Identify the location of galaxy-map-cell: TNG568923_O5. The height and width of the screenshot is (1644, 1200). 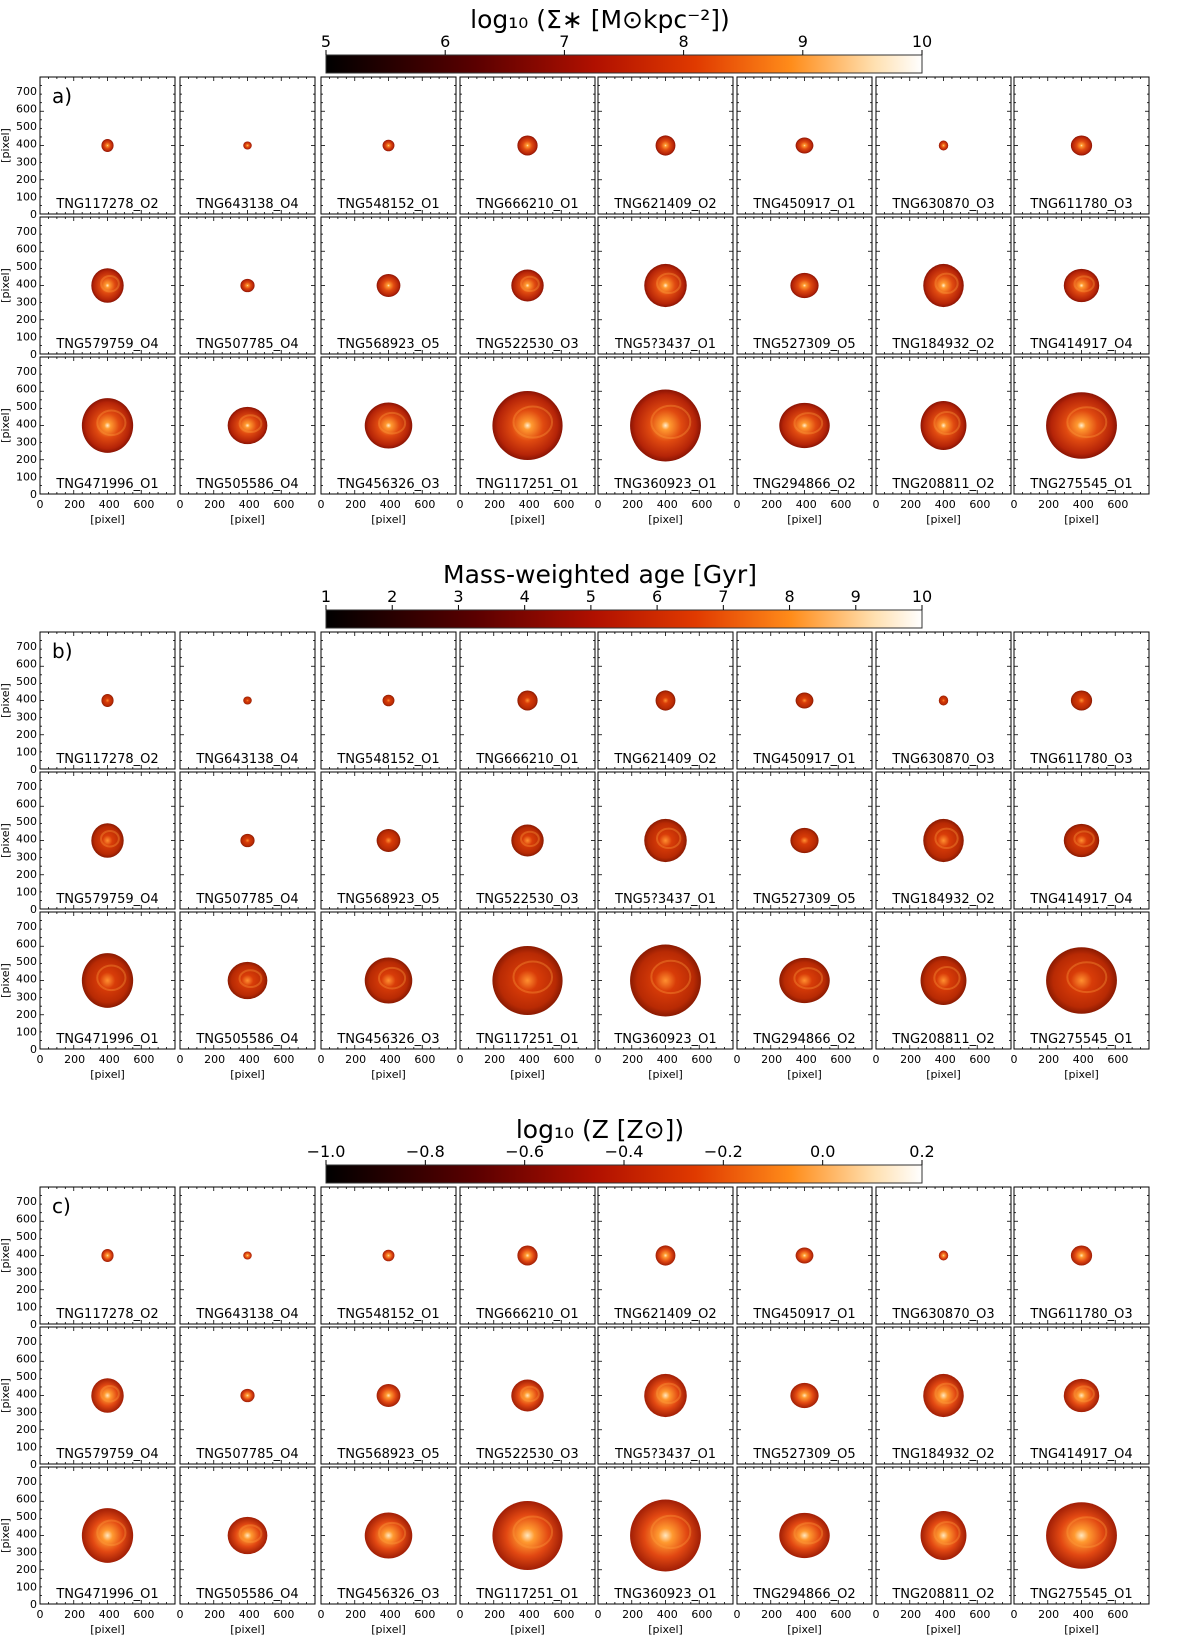
(388, 1395).